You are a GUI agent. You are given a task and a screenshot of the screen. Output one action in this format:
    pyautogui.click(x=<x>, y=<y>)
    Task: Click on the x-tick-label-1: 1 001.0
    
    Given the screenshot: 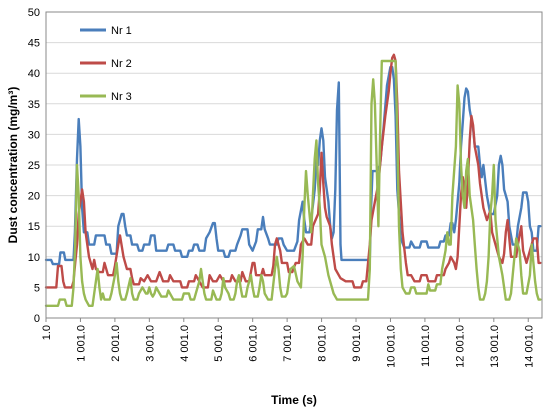 What is the action you would take?
    pyautogui.click(x=81, y=343)
    